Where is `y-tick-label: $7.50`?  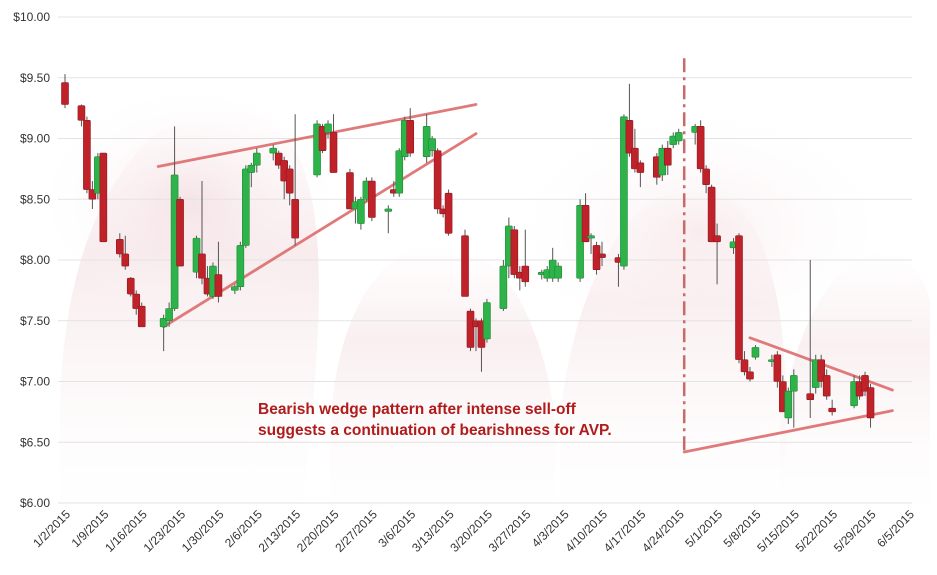 y-tick-label: $7.50 is located at coordinates (35, 321).